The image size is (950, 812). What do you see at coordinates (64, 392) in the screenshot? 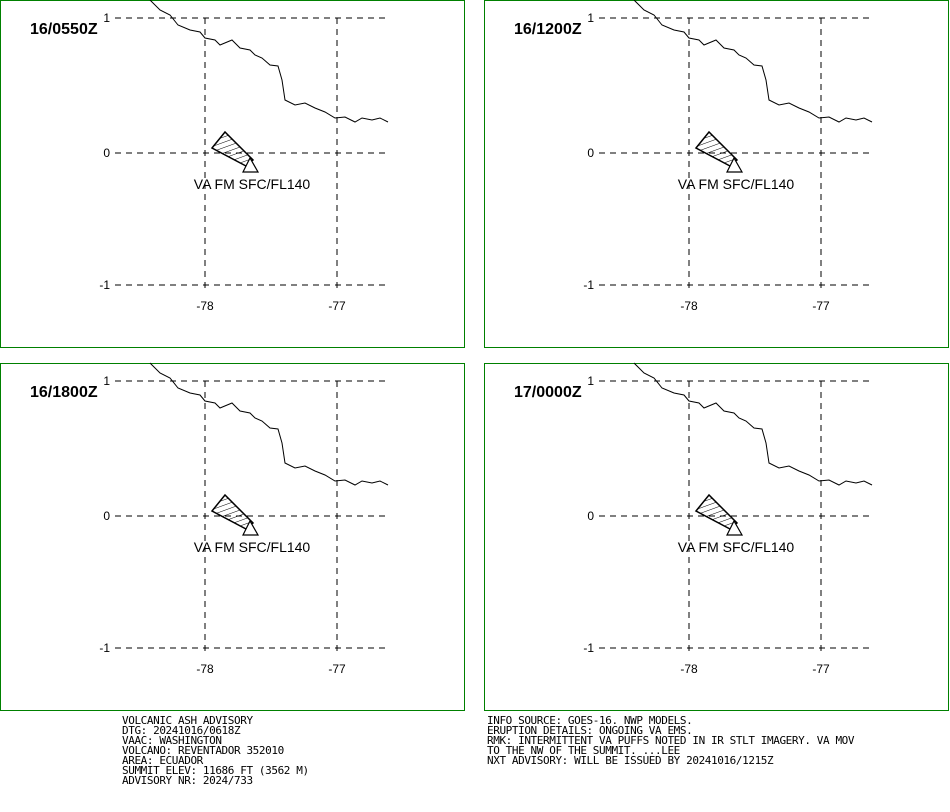
I see `valid-time: 16/1800Z` at bounding box center [64, 392].